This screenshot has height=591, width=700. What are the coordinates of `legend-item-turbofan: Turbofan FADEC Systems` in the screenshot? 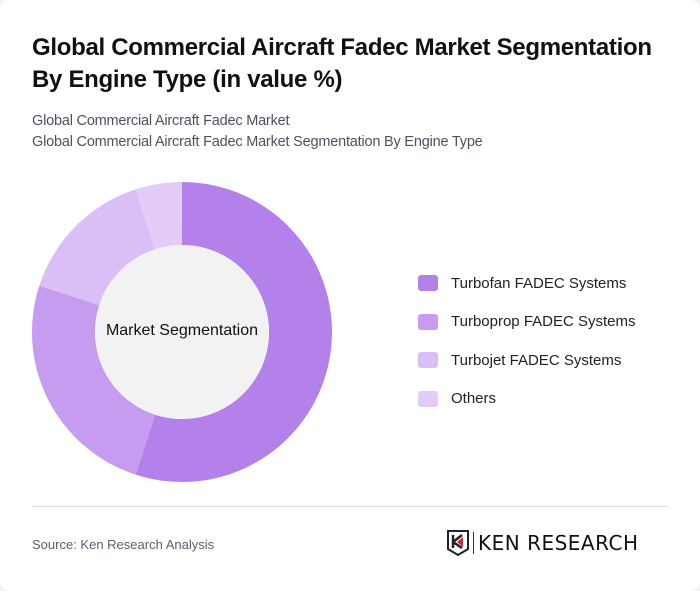 It's located at (527, 283).